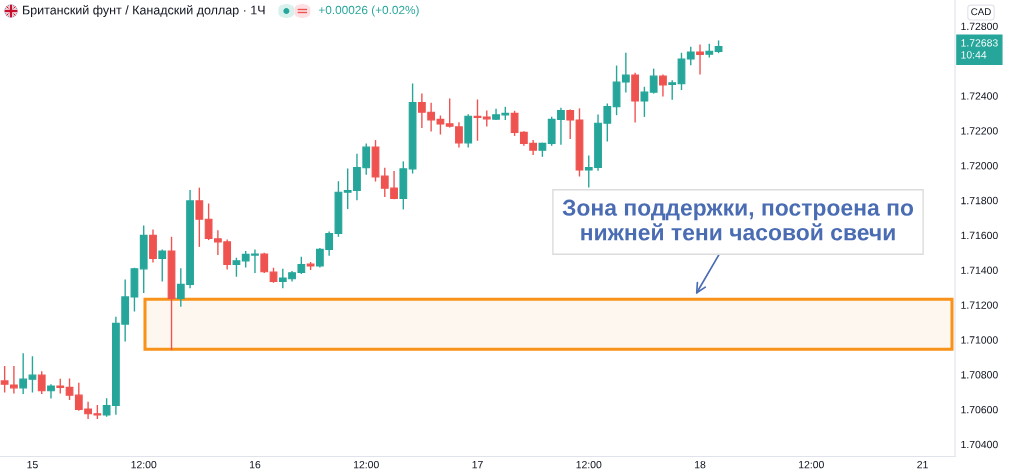 The image size is (1024, 473). Describe the element at coordinates (255, 464) in the screenshot. I see `x-tick-label: 16` at that location.